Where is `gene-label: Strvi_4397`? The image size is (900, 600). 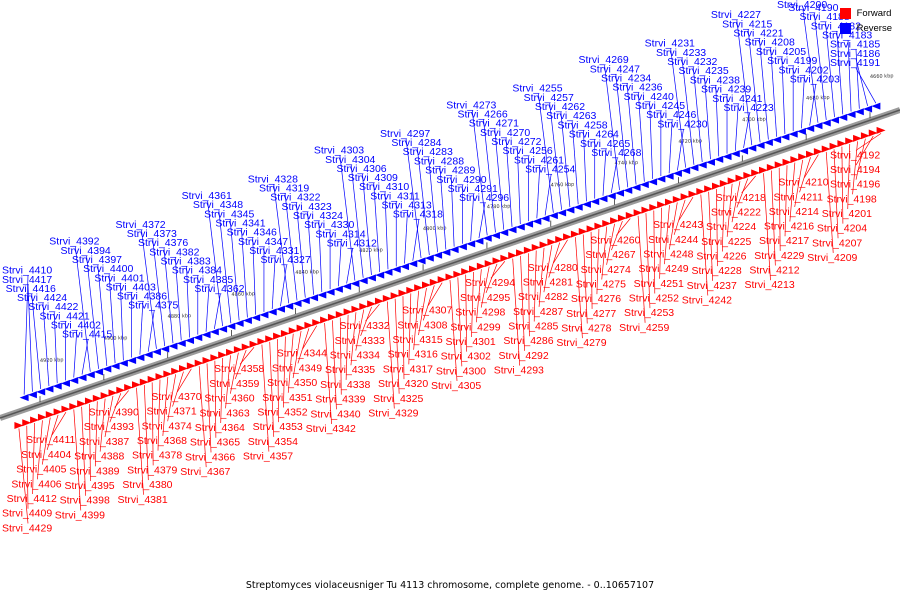 gene-label: Strvi_4397 is located at coordinates (97, 260).